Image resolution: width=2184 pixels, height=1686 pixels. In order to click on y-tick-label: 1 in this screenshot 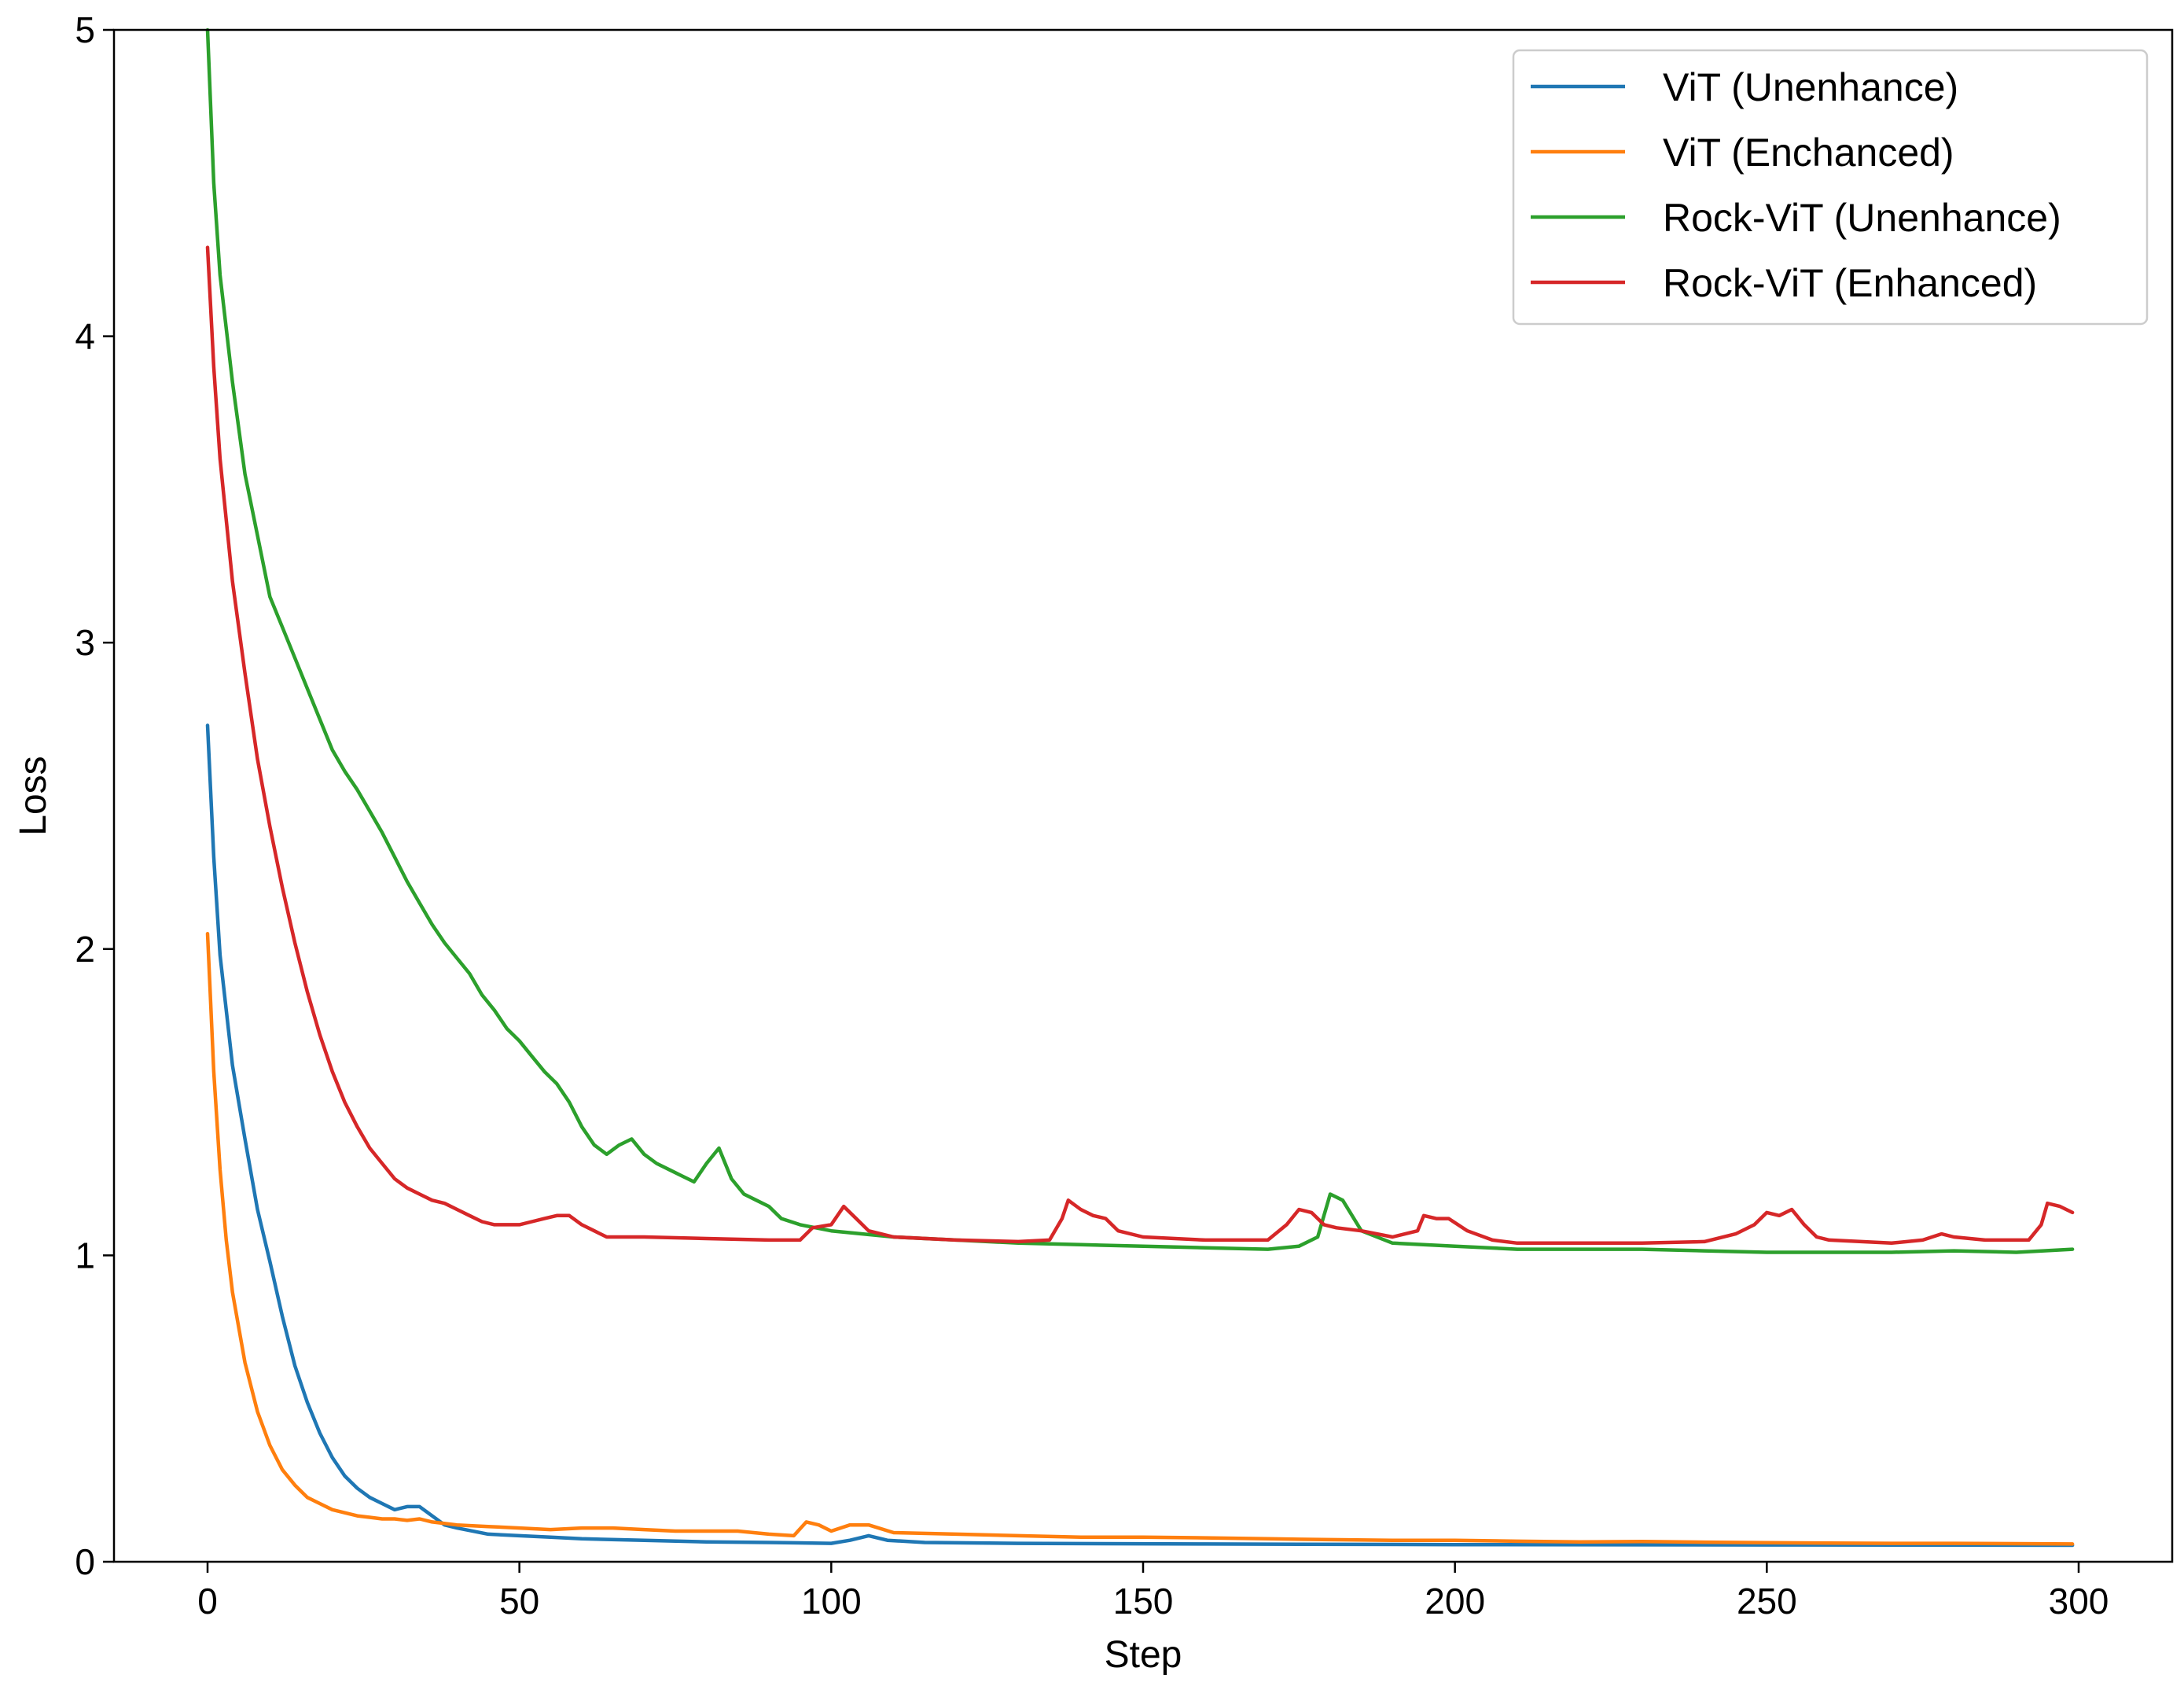, I will do `click(85, 1255)`.